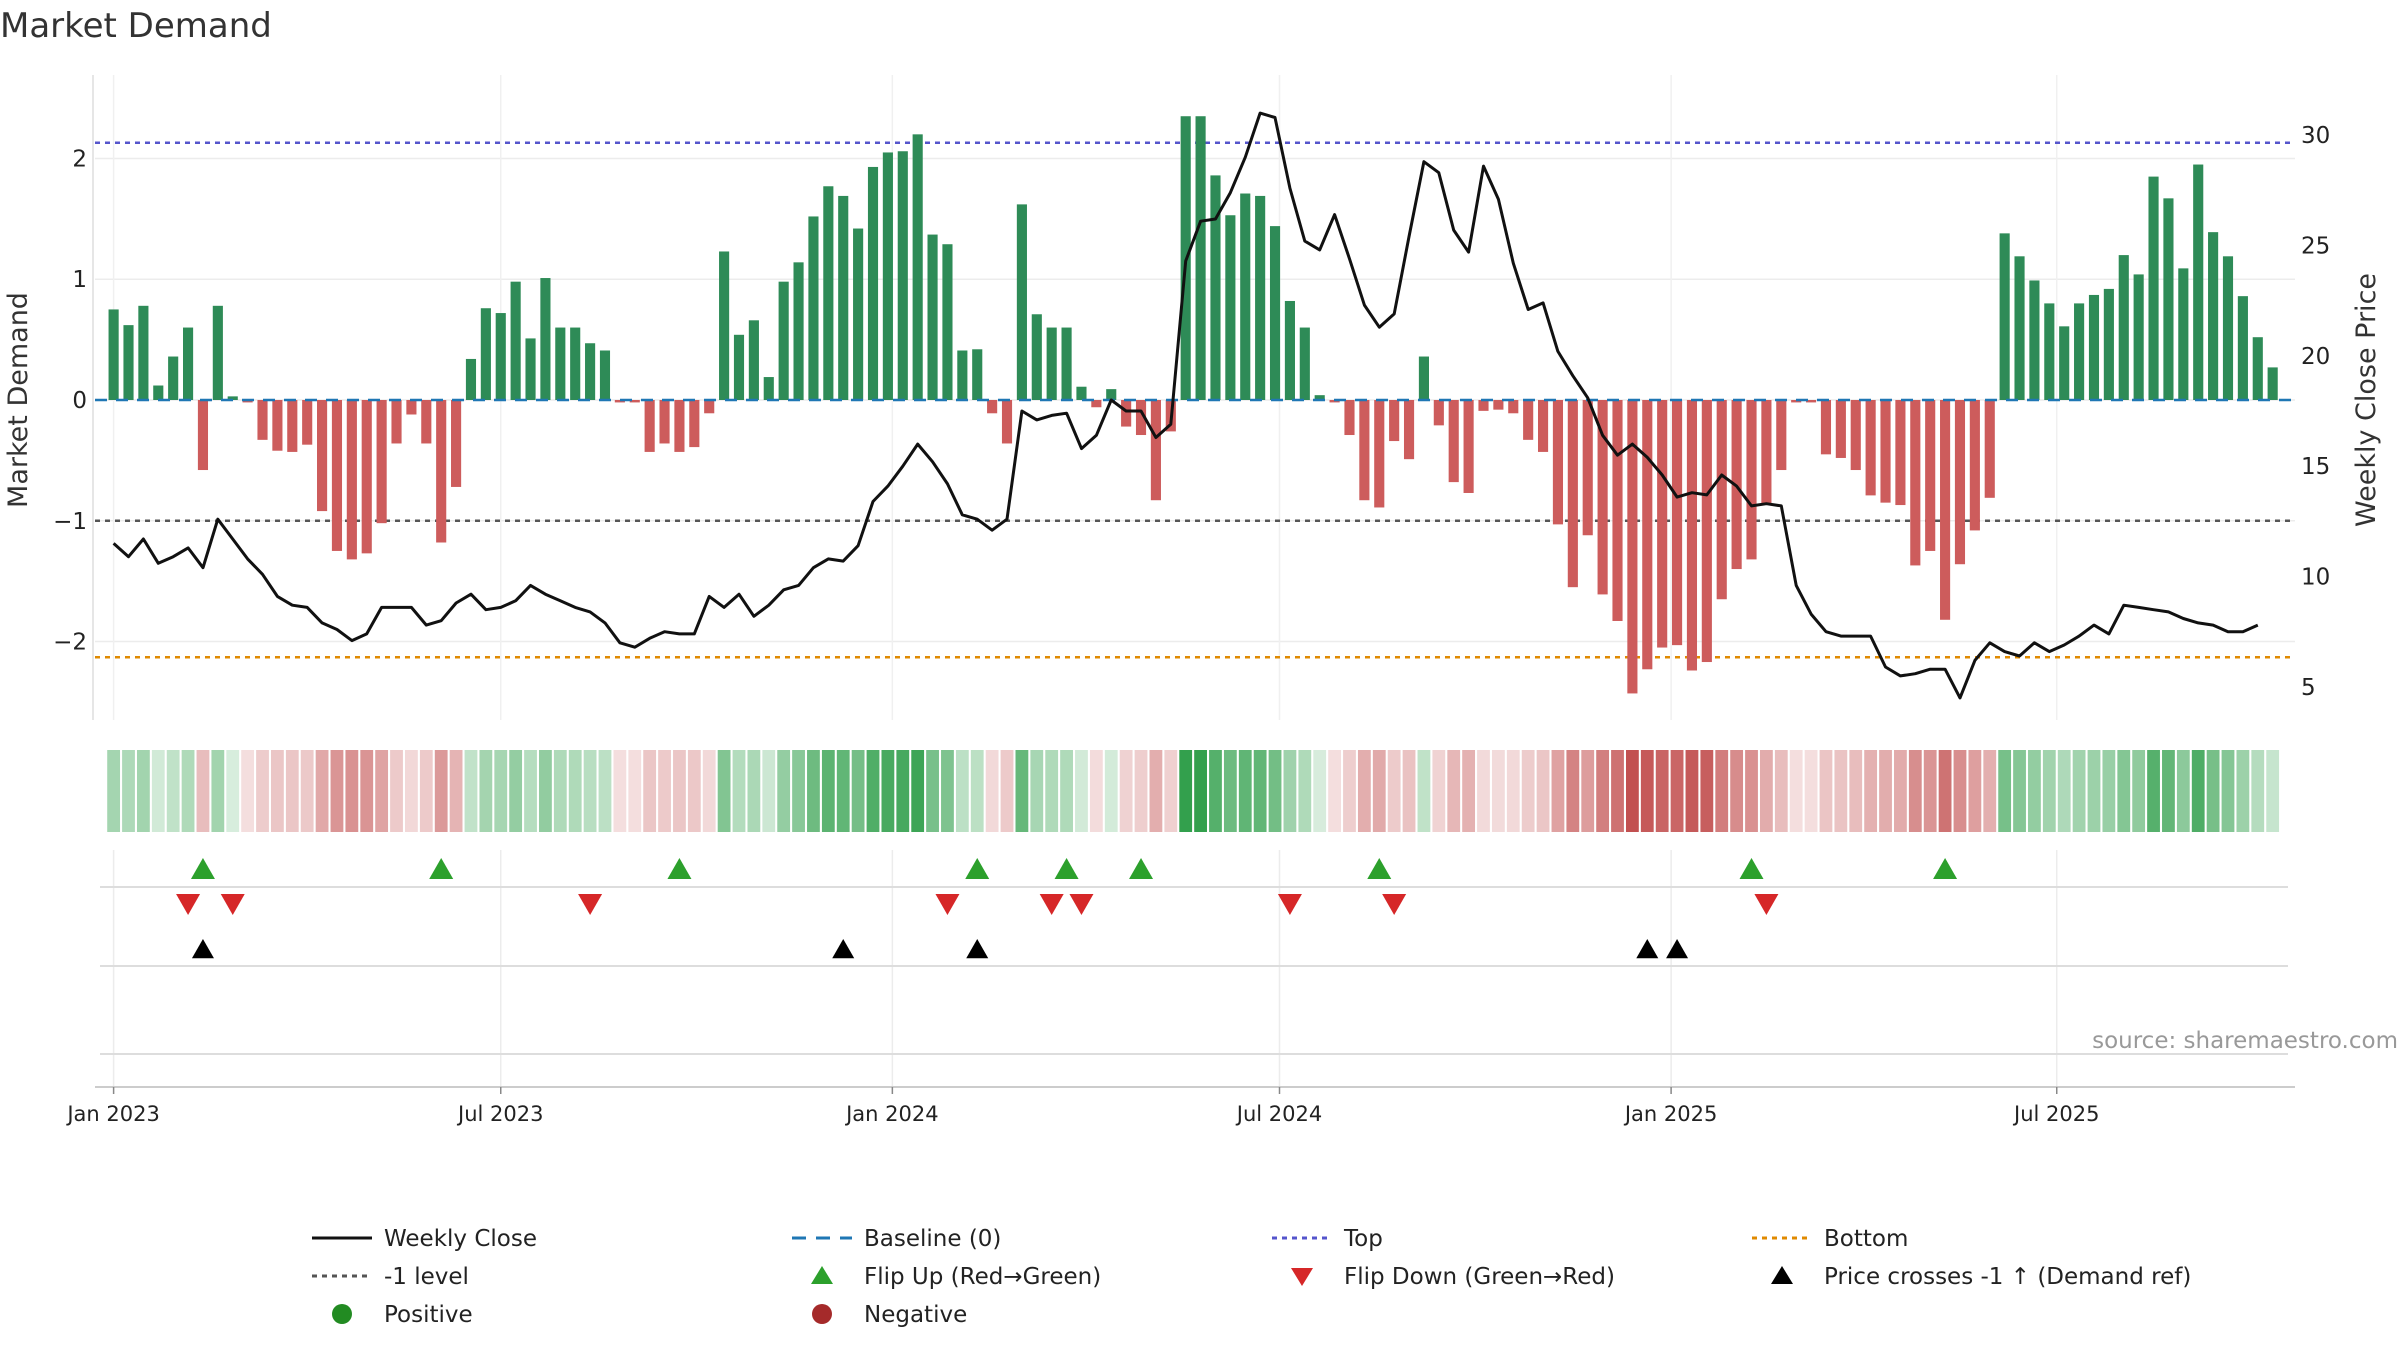 The width and height of the screenshot is (2400, 1350). Describe the element at coordinates (843, 949) in the screenshot. I see `price-cross-marker` at that location.